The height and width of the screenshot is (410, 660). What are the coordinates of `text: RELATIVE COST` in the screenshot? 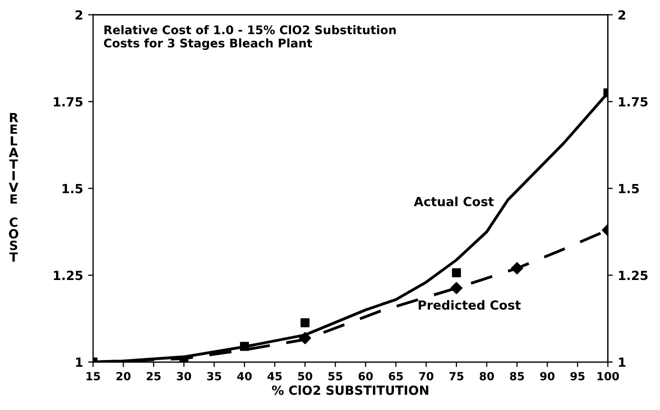 It's located at (13, 187).